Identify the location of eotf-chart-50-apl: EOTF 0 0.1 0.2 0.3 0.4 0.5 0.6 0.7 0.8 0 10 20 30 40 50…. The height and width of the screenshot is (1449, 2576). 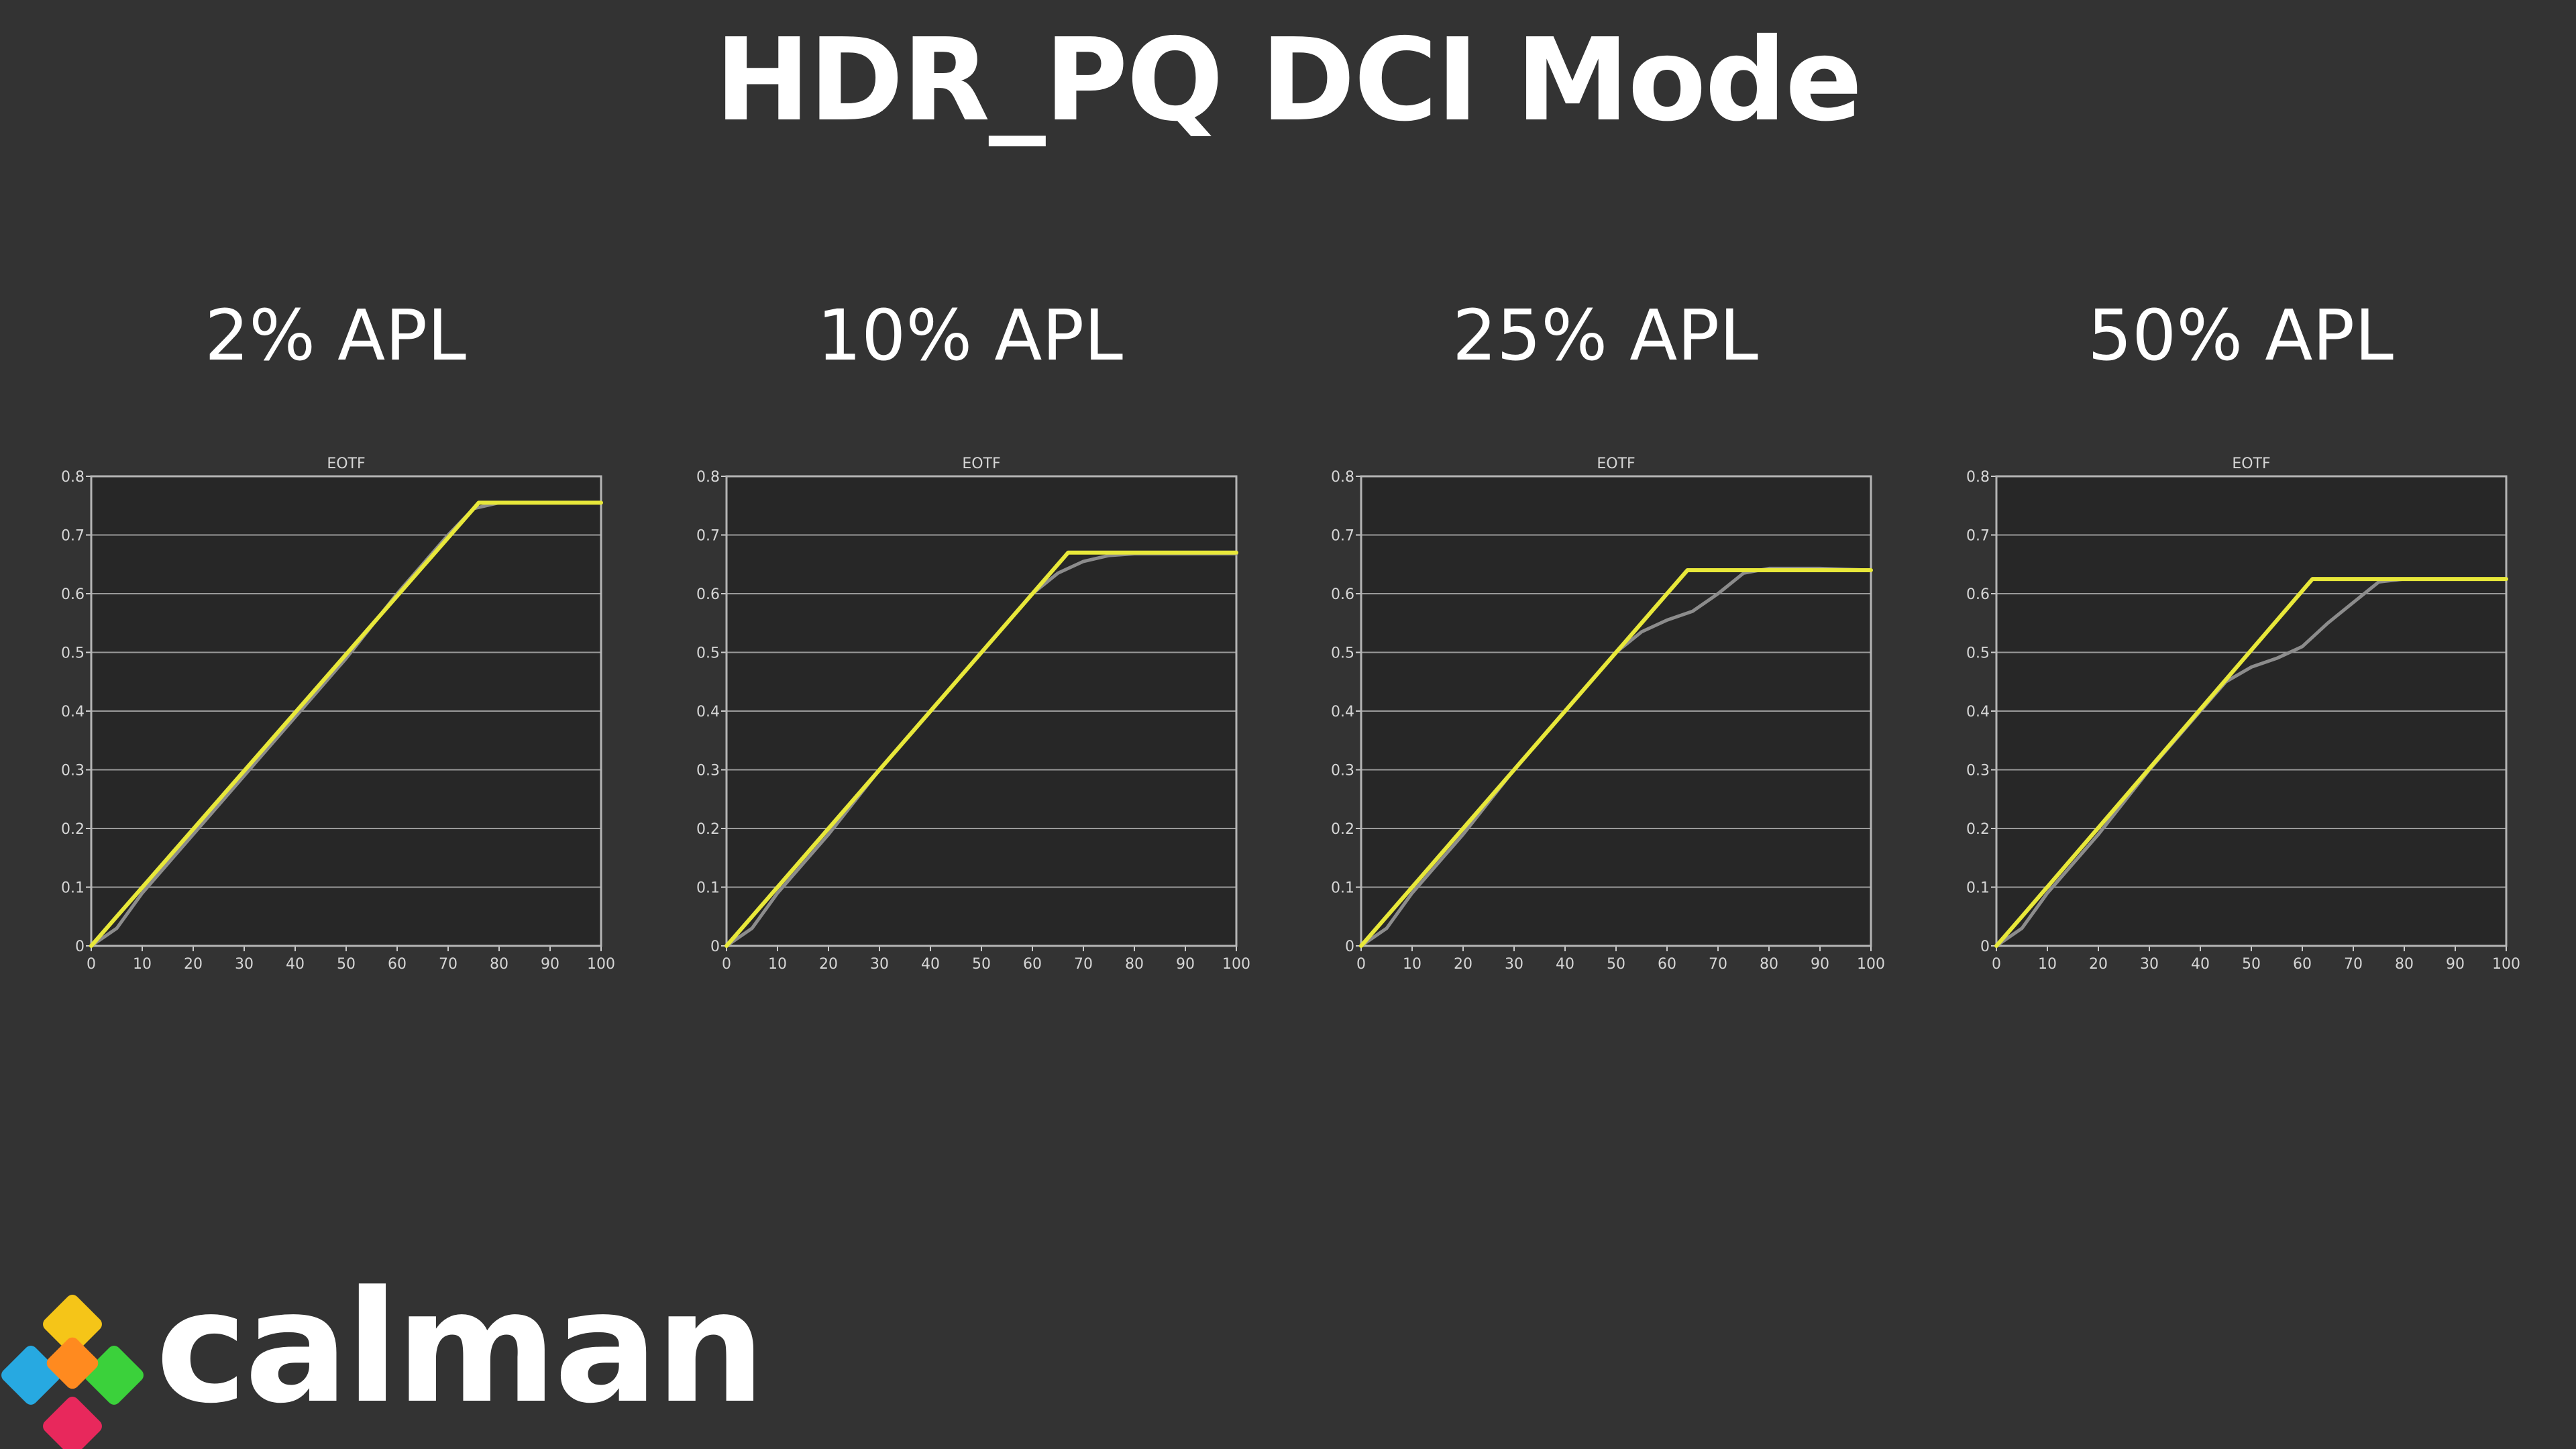
(2243, 714).